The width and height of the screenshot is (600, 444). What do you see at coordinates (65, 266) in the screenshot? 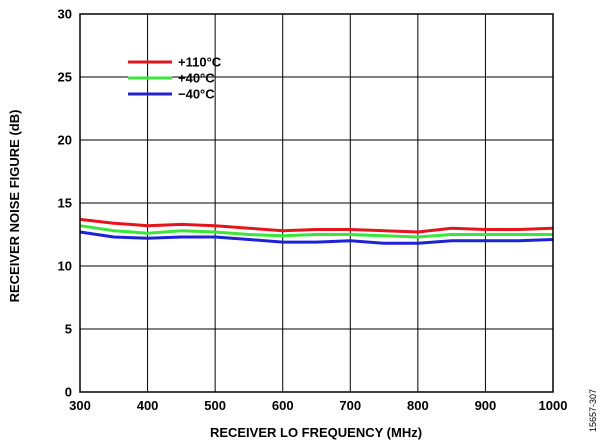
I see `y-tick-label: 10` at bounding box center [65, 266].